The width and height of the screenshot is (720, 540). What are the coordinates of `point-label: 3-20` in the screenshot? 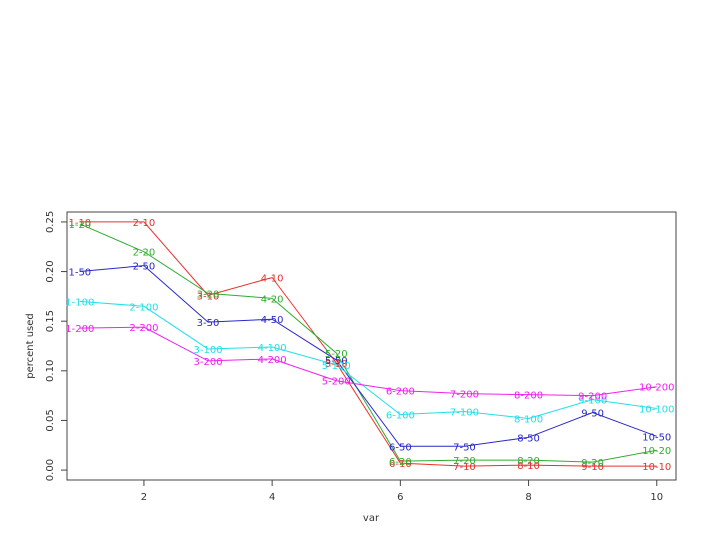 It's located at (208, 294).